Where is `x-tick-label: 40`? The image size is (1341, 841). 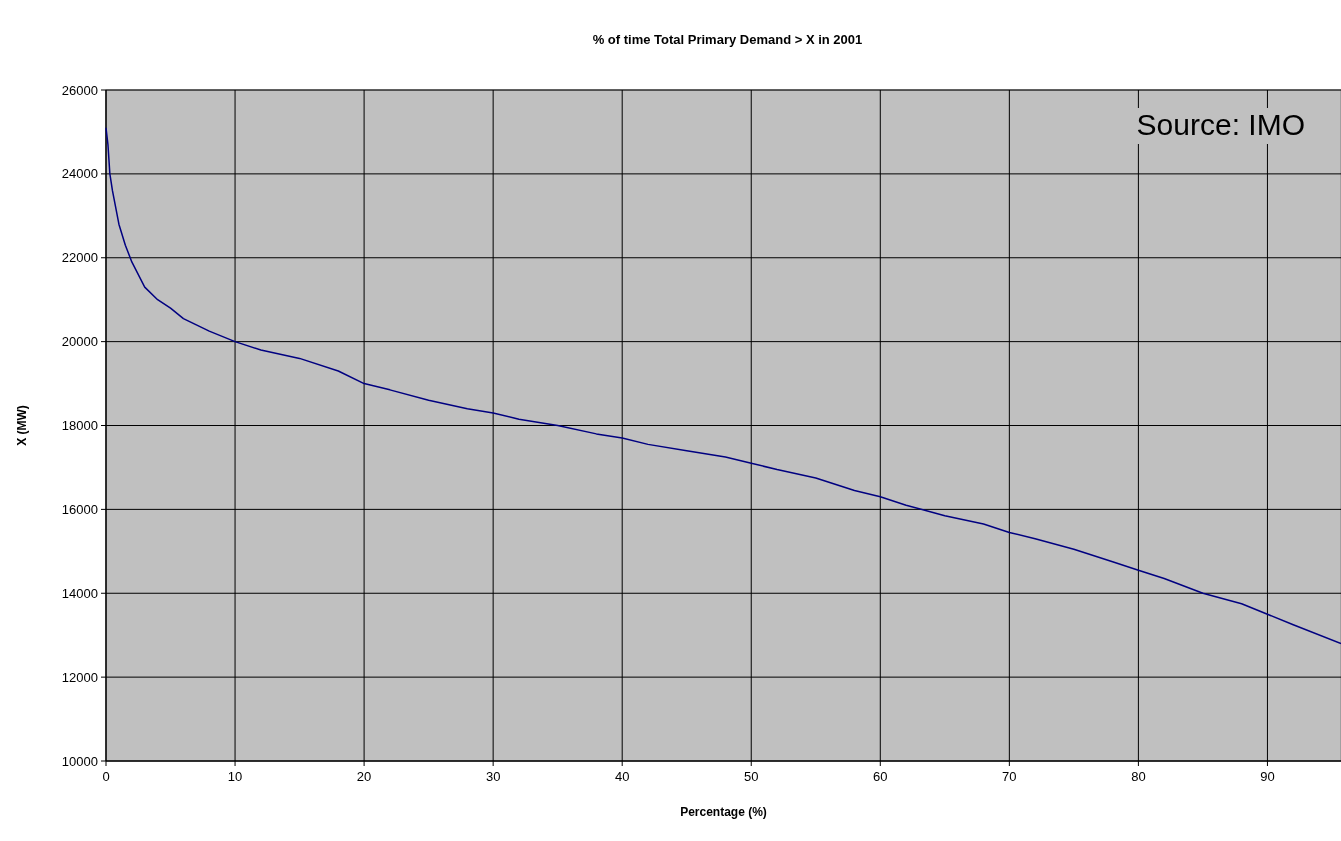
x-tick-label: 40 is located at coordinates (622, 776).